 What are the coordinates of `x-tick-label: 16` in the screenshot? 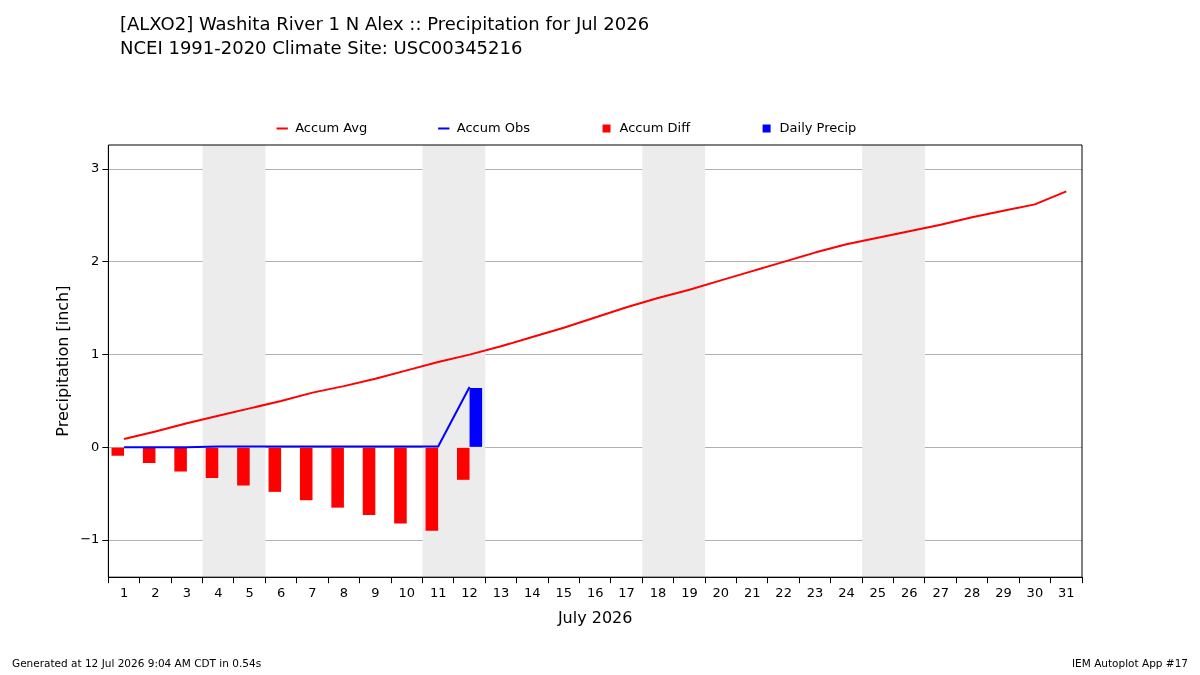 It's located at (595, 593).